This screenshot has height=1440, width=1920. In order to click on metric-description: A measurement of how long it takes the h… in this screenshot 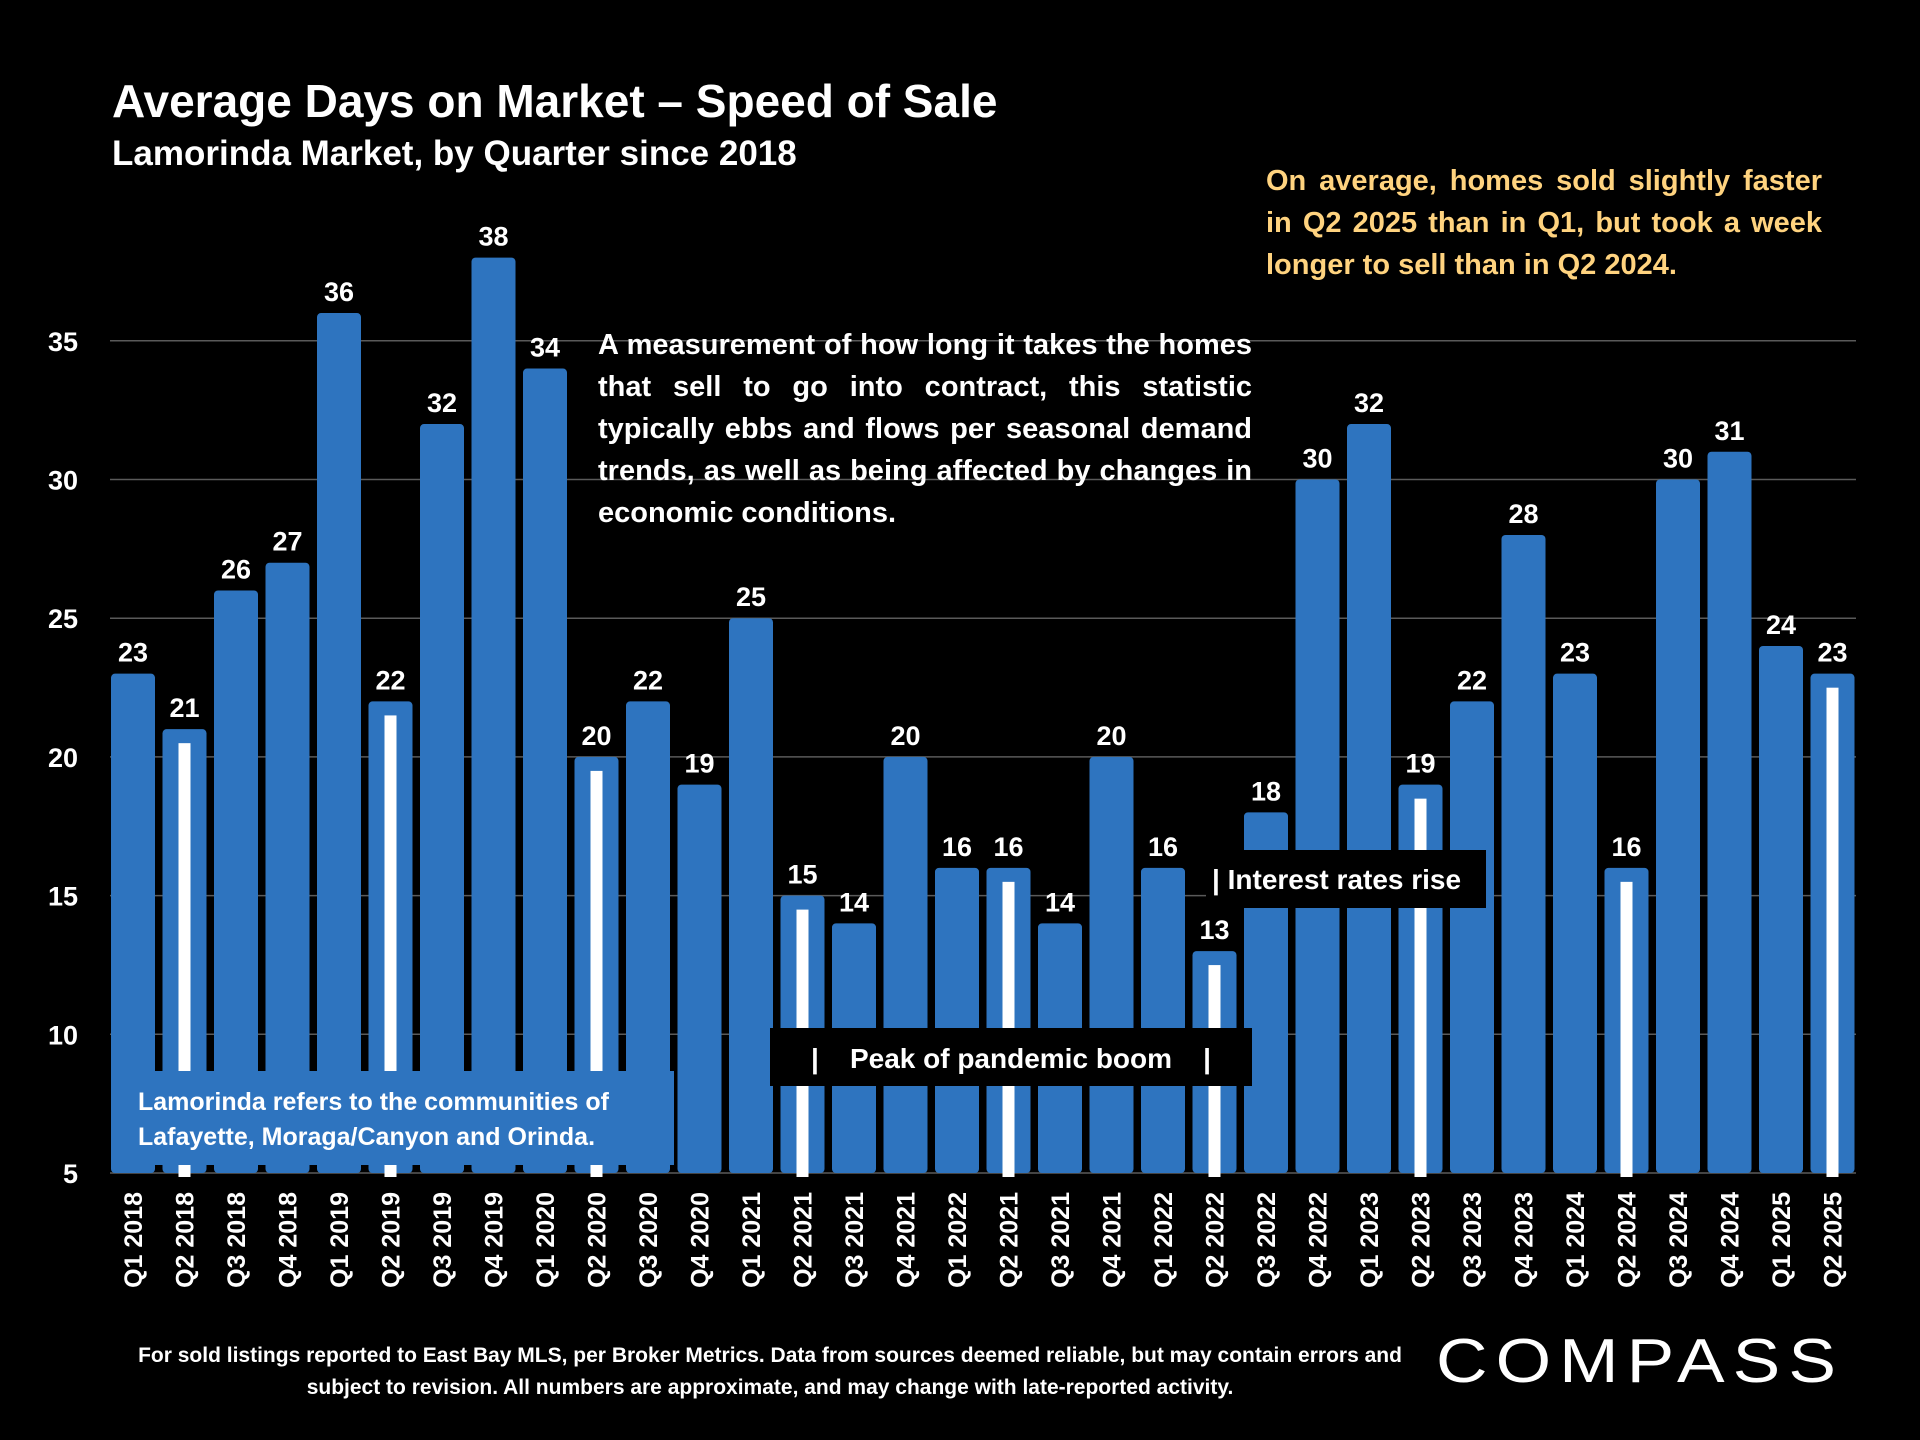, I will do `click(925, 429)`.